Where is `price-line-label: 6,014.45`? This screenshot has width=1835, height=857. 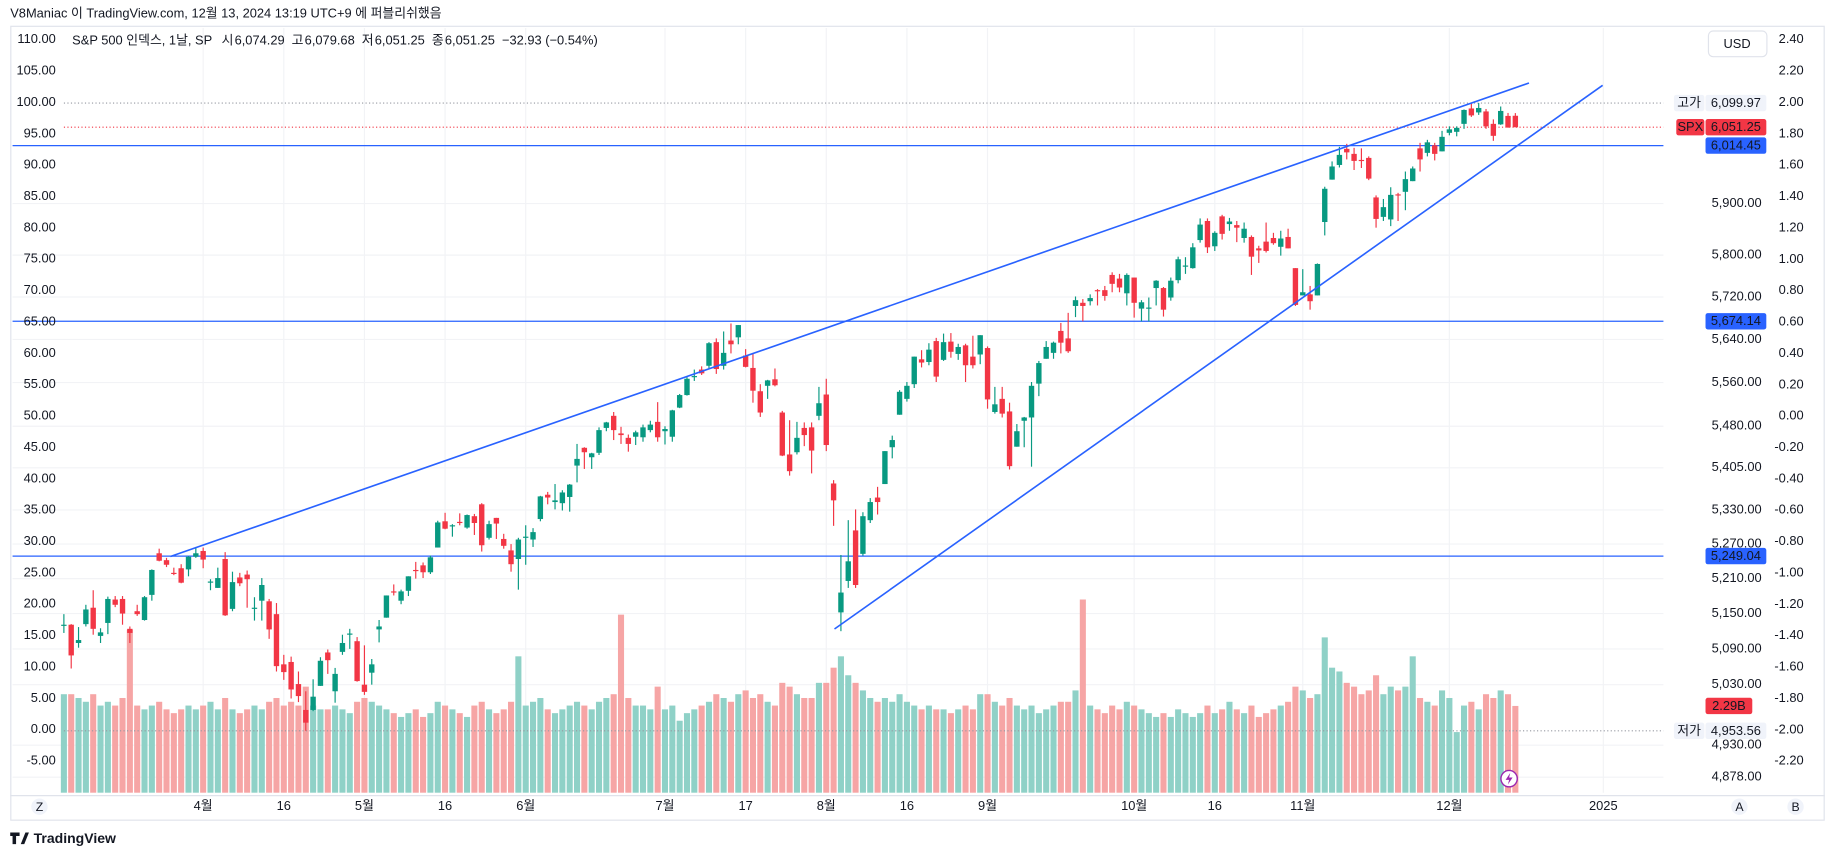 price-line-label: 6,014.45 is located at coordinates (1736, 145).